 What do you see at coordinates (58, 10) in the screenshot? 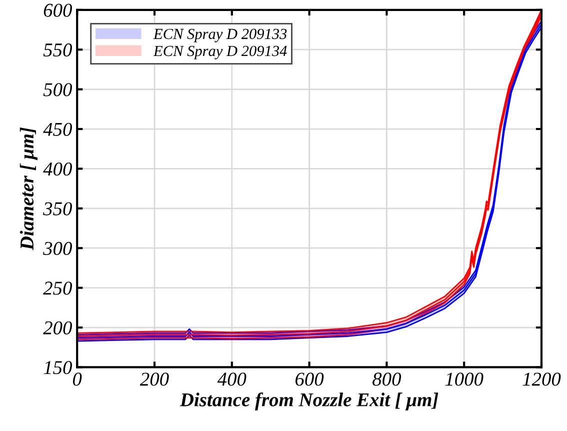
I see `y-tick-label: 600` at bounding box center [58, 10].